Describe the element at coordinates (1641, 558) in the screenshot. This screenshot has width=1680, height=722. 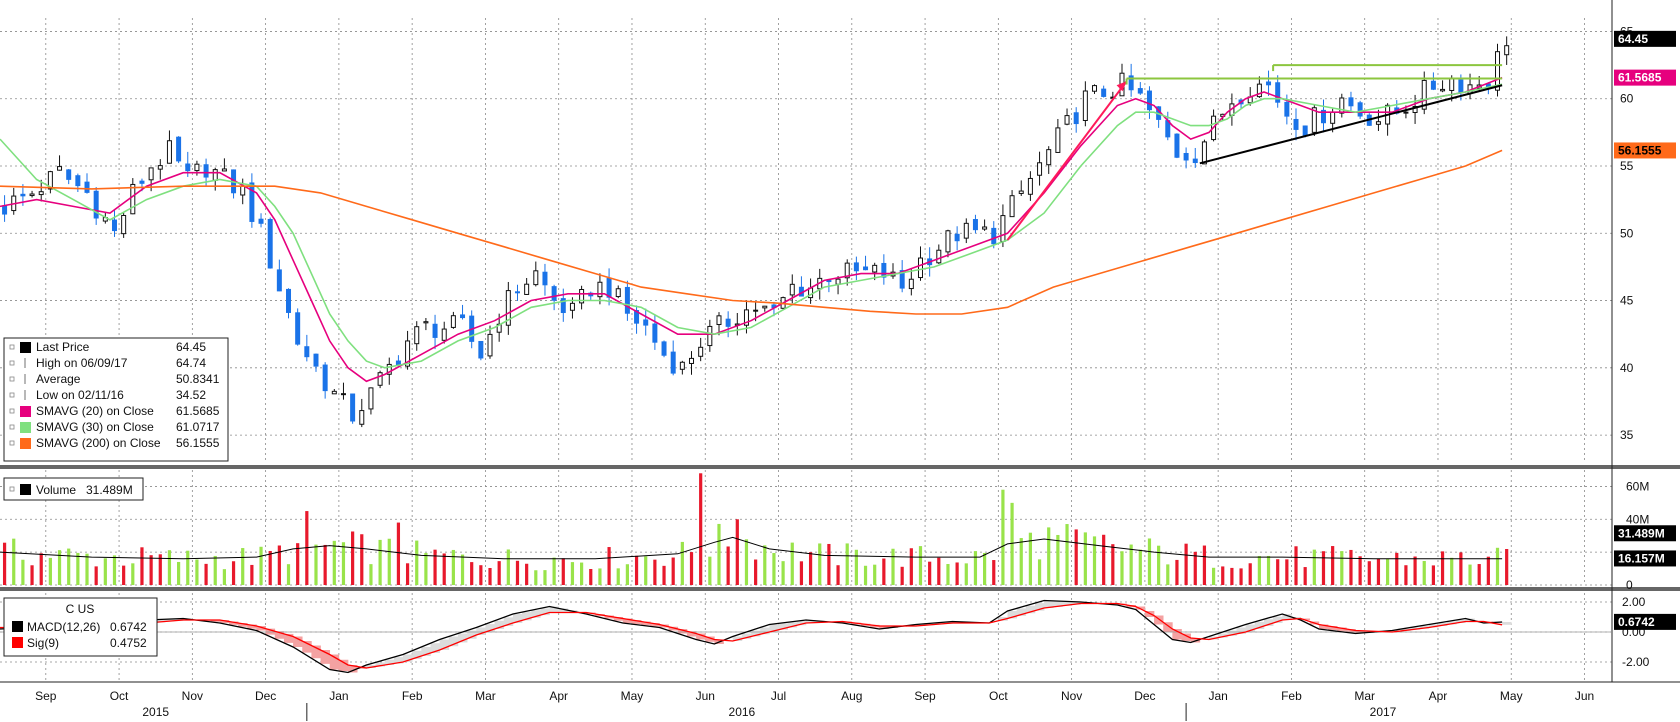
I see `price-tag-label: 16.157M` at that location.